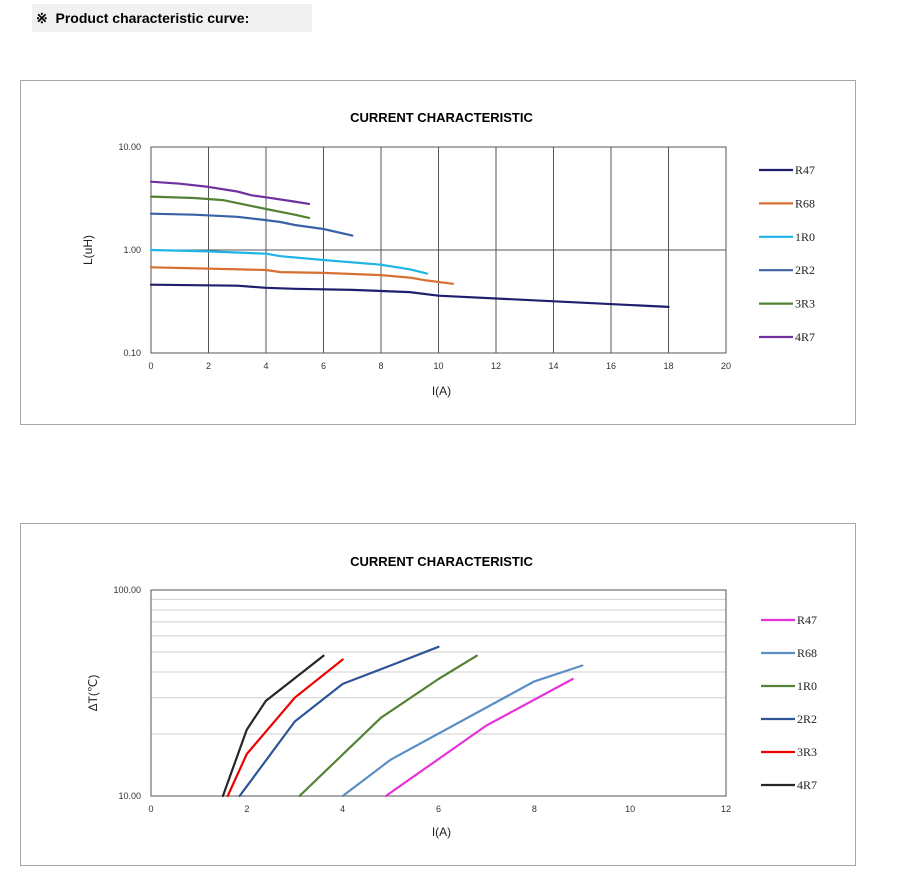  I want to click on y-tick-label: 1.00, so click(132, 250).